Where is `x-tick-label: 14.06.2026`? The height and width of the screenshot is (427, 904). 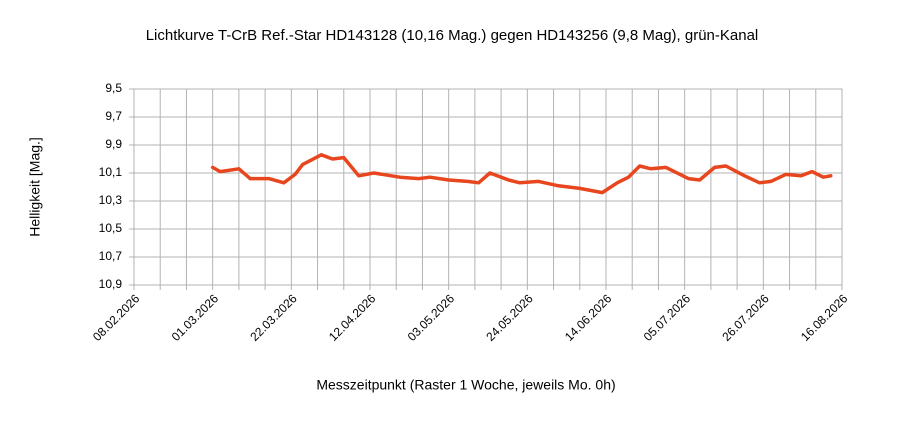
x-tick-label: 14.06.2026 is located at coordinates (588, 317).